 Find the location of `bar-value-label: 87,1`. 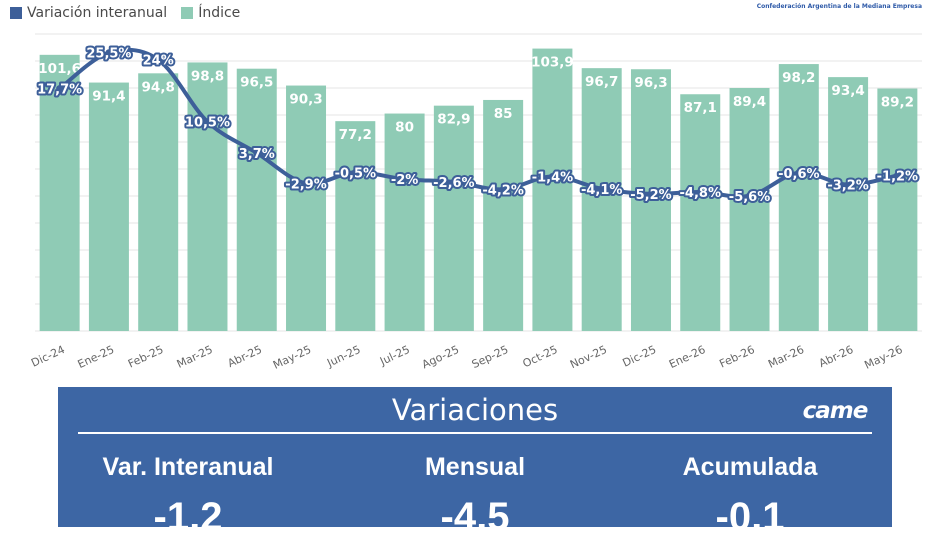

bar-value-label: 87,1 is located at coordinates (700, 108).